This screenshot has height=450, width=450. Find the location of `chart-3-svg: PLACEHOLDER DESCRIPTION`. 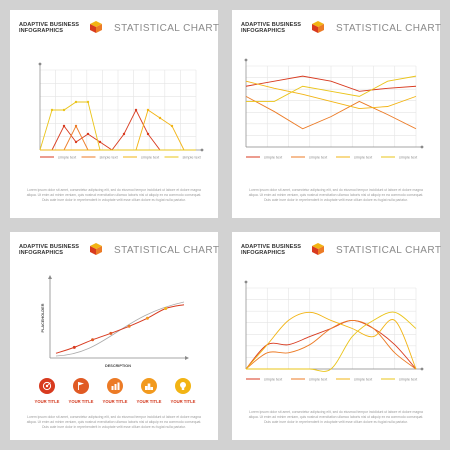

chart-3-svg: PLACEHOLDER DESCRIPTION is located at coordinates (115, 321).